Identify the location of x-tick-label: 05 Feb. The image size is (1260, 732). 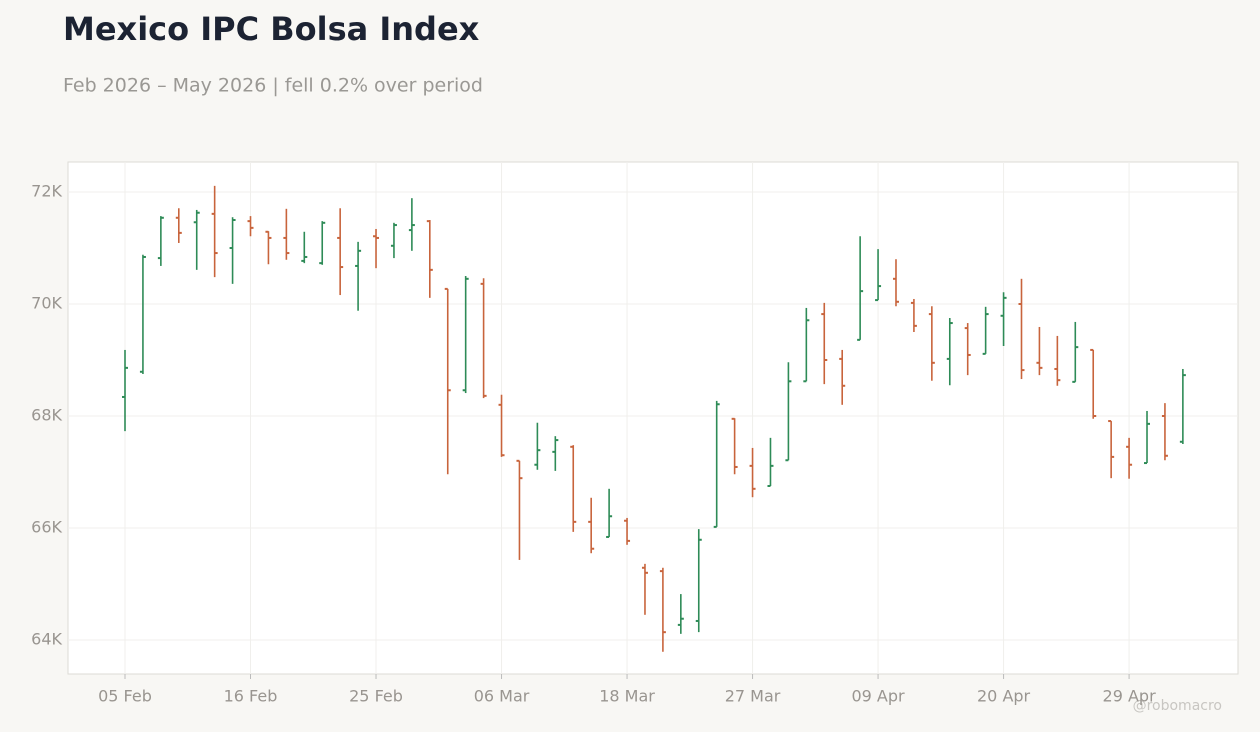
(125, 696).